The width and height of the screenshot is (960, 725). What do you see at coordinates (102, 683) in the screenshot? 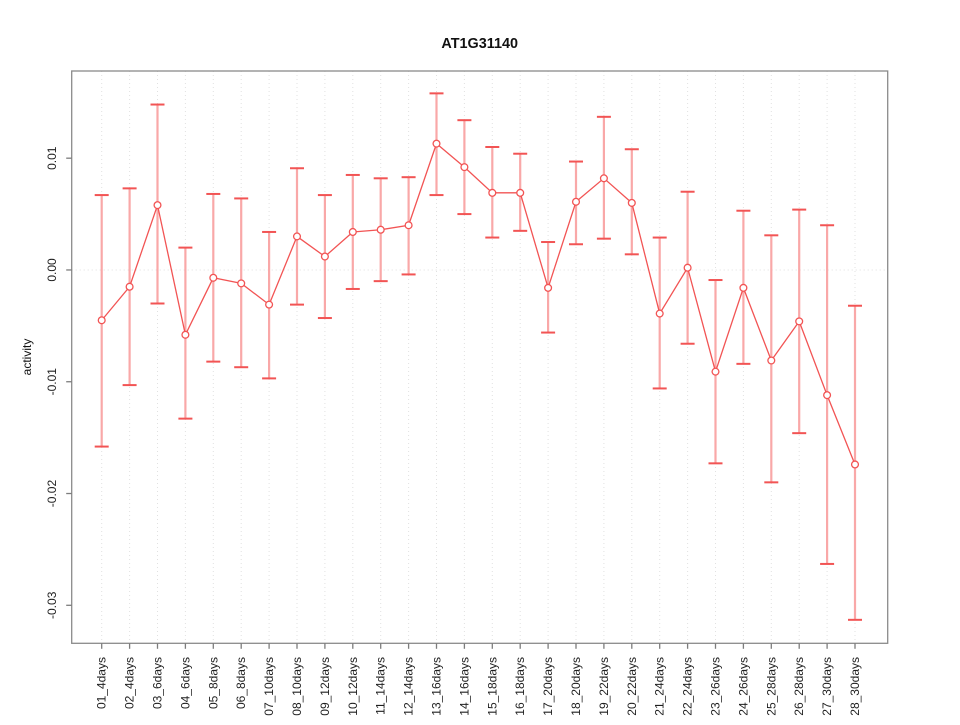
I see `x-tick-label: 01_4days` at bounding box center [102, 683].